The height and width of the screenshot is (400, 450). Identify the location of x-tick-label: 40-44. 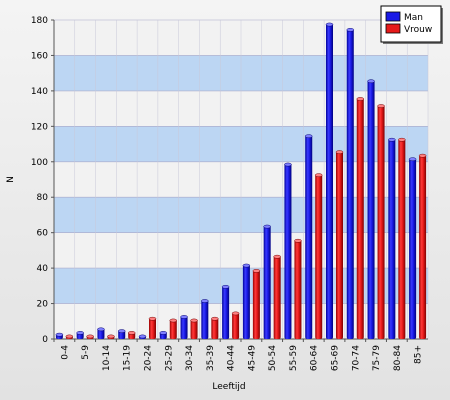
(232, 358).